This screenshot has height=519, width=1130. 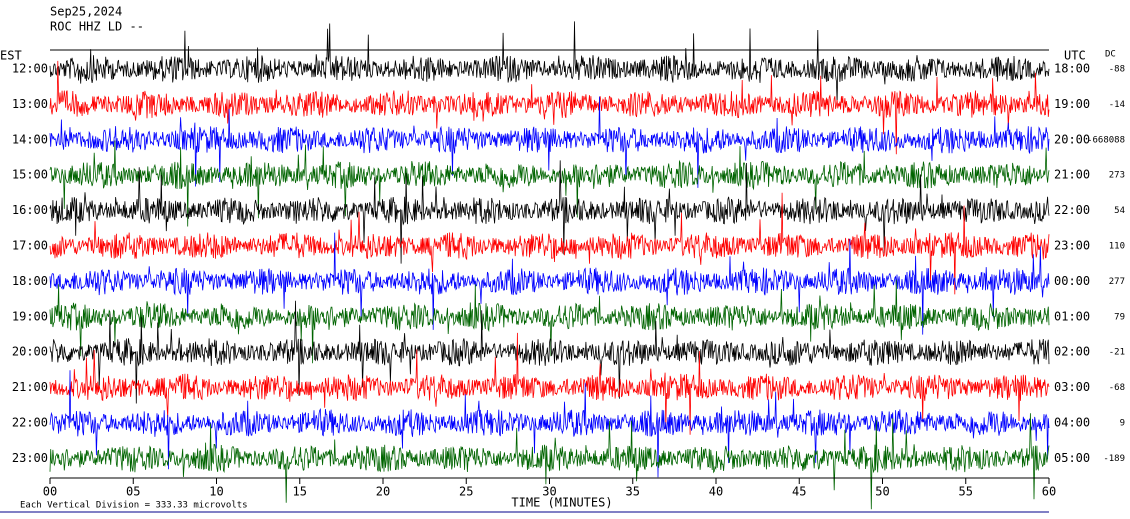 I want to click on dc-value: 110, so click(x=1117, y=247).